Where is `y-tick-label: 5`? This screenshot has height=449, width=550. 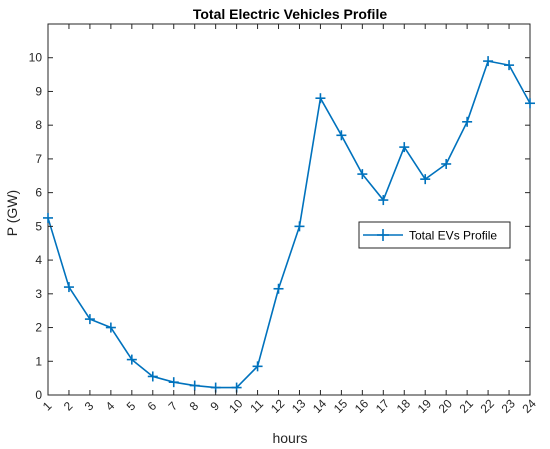 y-tick-label: 5 is located at coordinates (38, 226).